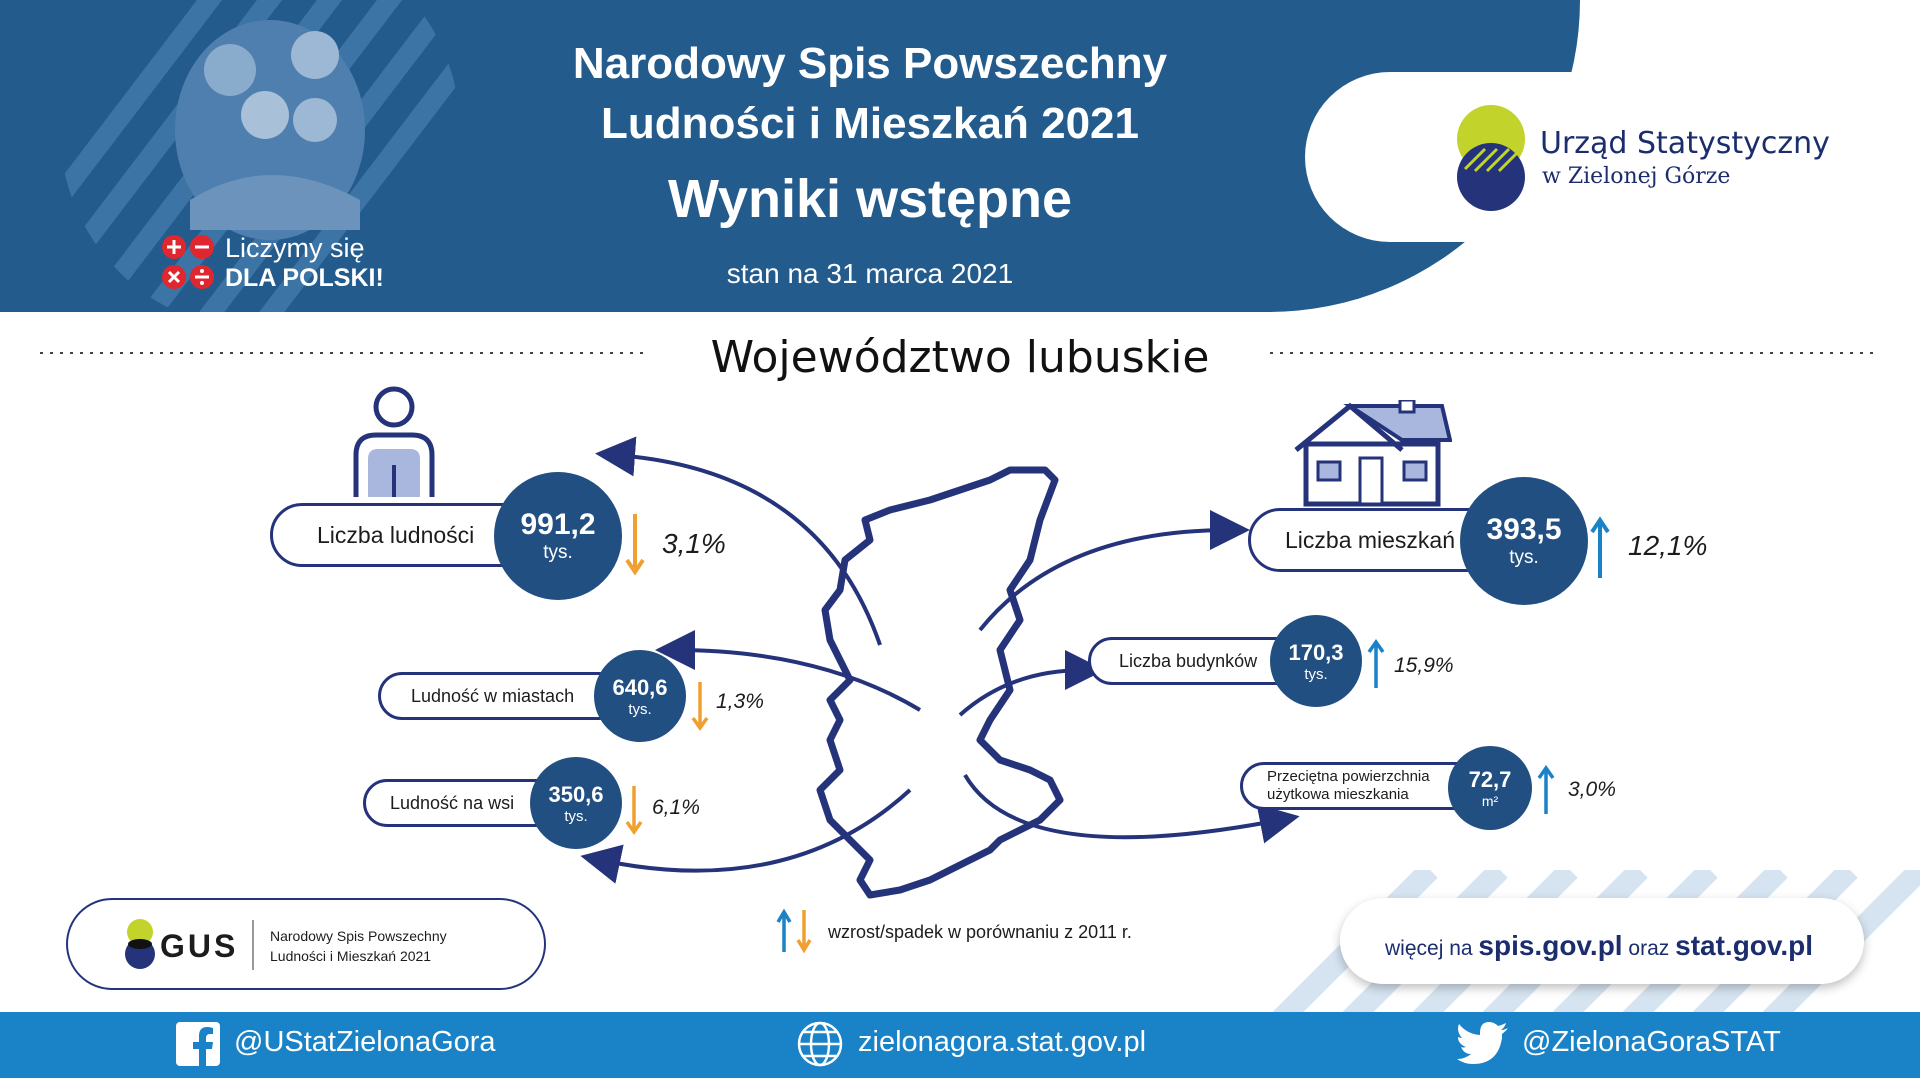 This screenshot has height=1078, width=1920. What do you see at coordinates (640, 687) in the screenshot?
I see `stat-urban-value: 640,6` at bounding box center [640, 687].